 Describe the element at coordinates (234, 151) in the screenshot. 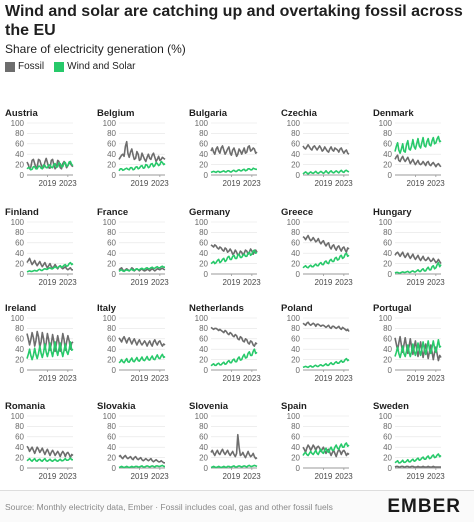

I see `fossil-line-bulgaria` at that location.